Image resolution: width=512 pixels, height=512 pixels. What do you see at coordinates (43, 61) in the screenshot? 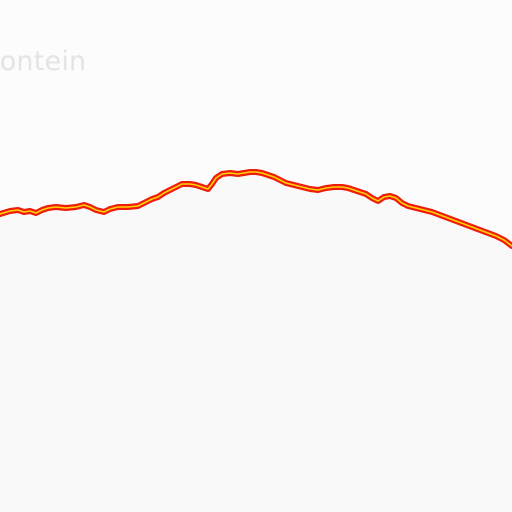
I see `place-name-label: fontein` at bounding box center [43, 61].